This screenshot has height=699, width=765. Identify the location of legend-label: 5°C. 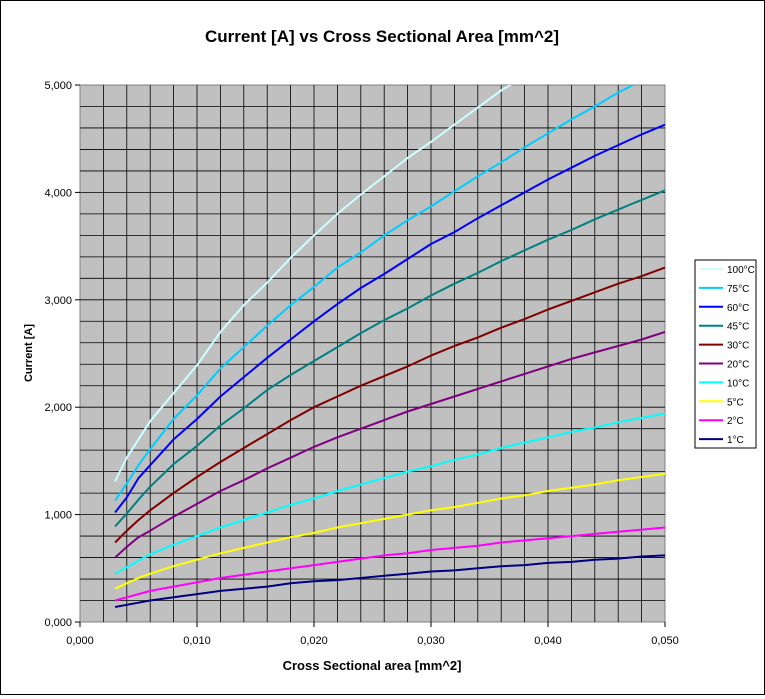
(735, 402).